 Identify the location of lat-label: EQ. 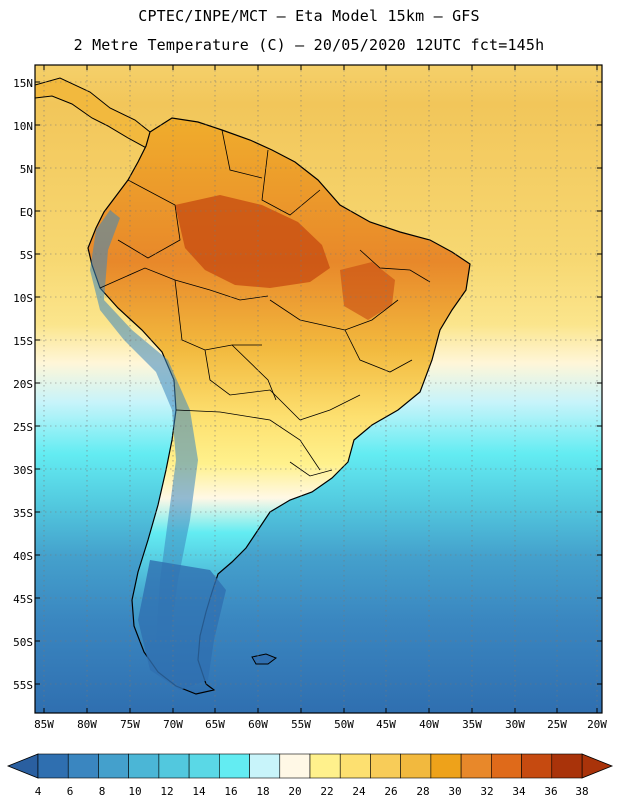
(26, 212).